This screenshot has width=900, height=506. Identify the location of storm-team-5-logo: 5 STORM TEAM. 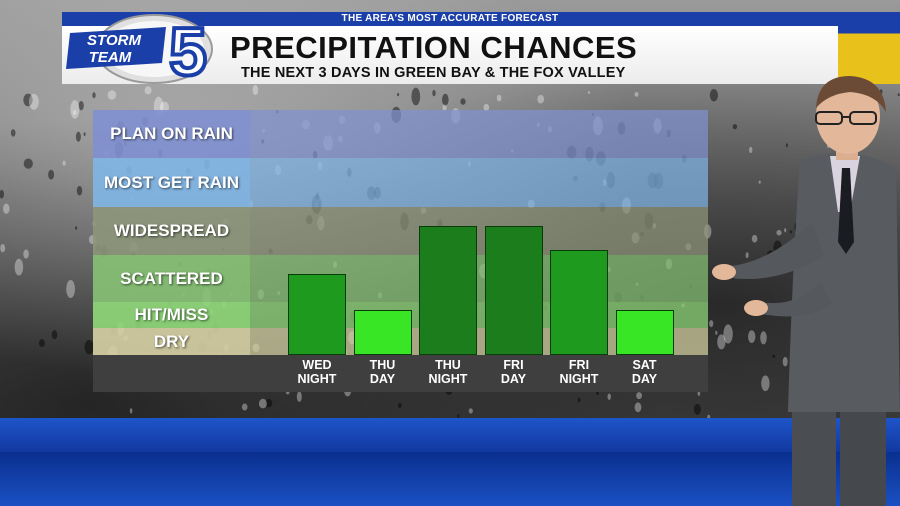
(139, 49).